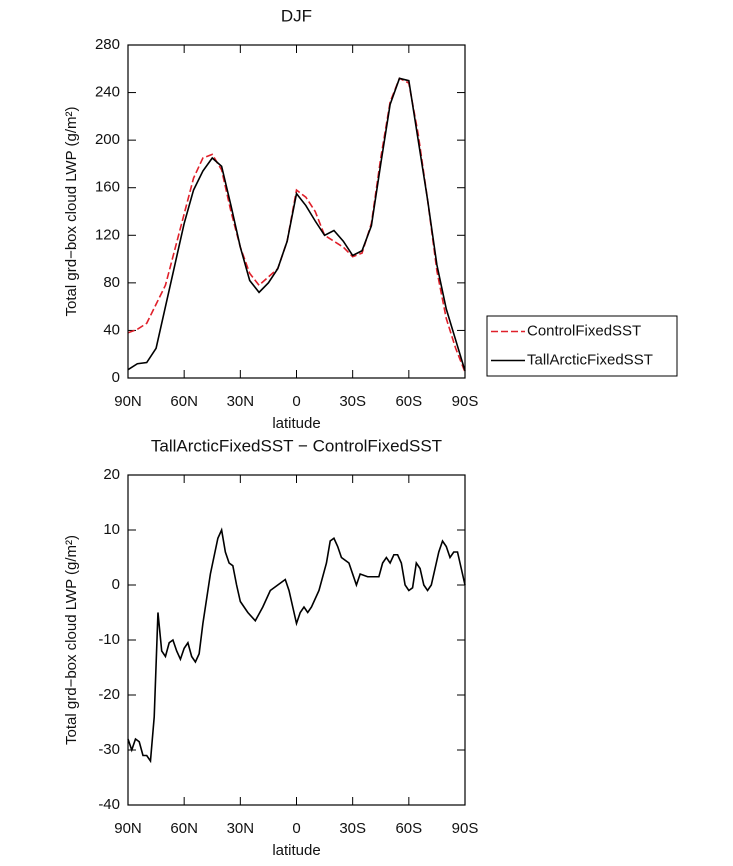 The image size is (733, 866). Describe the element at coordinates (111, 529) in the screenshot. I see `y-tick-label: 10` at that location.